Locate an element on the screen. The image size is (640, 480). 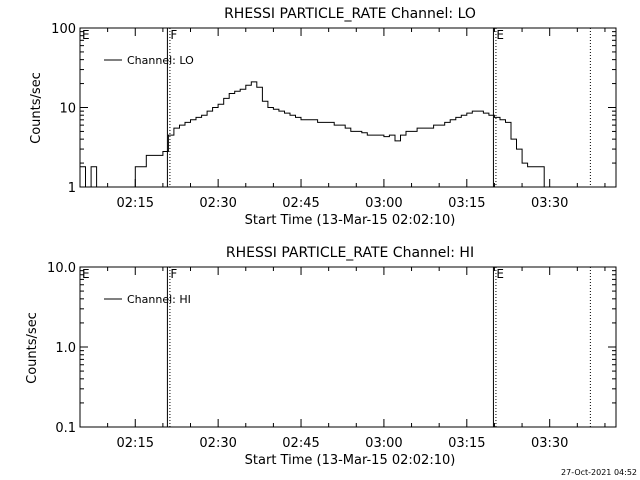
y-tick-label: 100 is located at coordinates (63, 29).